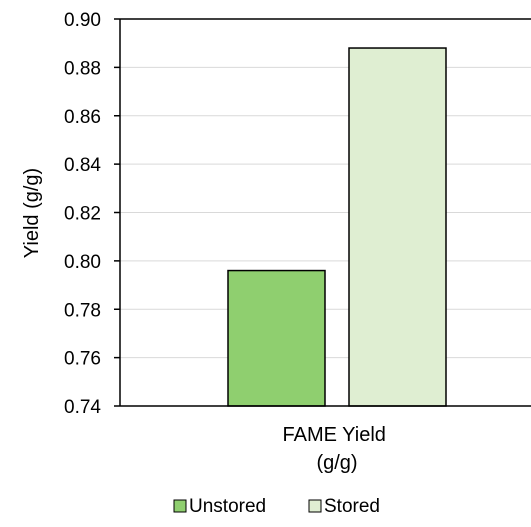 The height and width of the screenshot is (527, 531). I want to click on legend-label-unstored: Unstored, so click(227, 506).